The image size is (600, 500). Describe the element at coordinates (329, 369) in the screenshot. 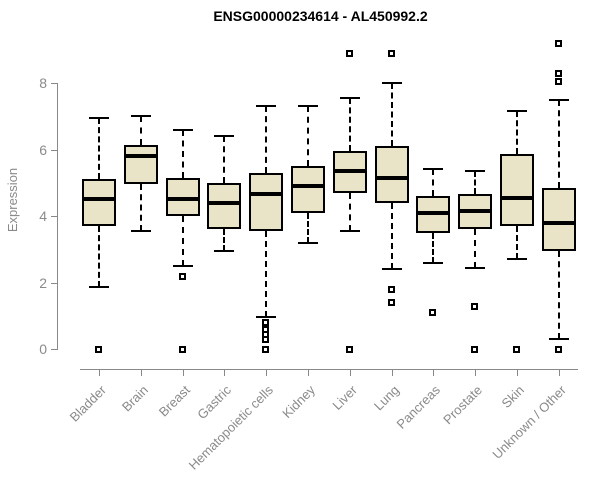

I see `x-axis-line` at that location.